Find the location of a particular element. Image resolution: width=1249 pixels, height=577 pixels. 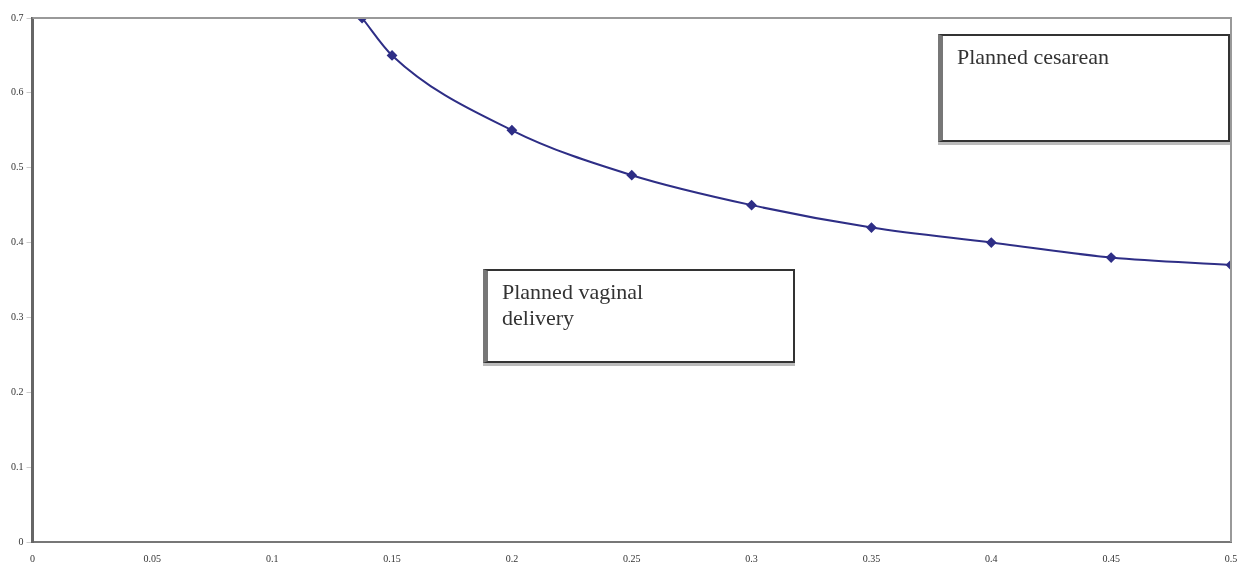

x-tick-label: 0.4 is located at coordinates (991, 558).